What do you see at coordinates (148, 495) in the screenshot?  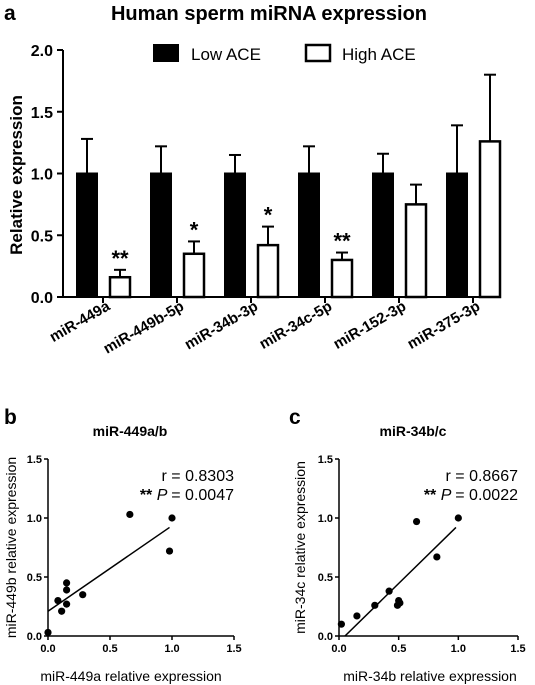 I see `panel-b-stat-significance: **` at bounding box center [148, 495].